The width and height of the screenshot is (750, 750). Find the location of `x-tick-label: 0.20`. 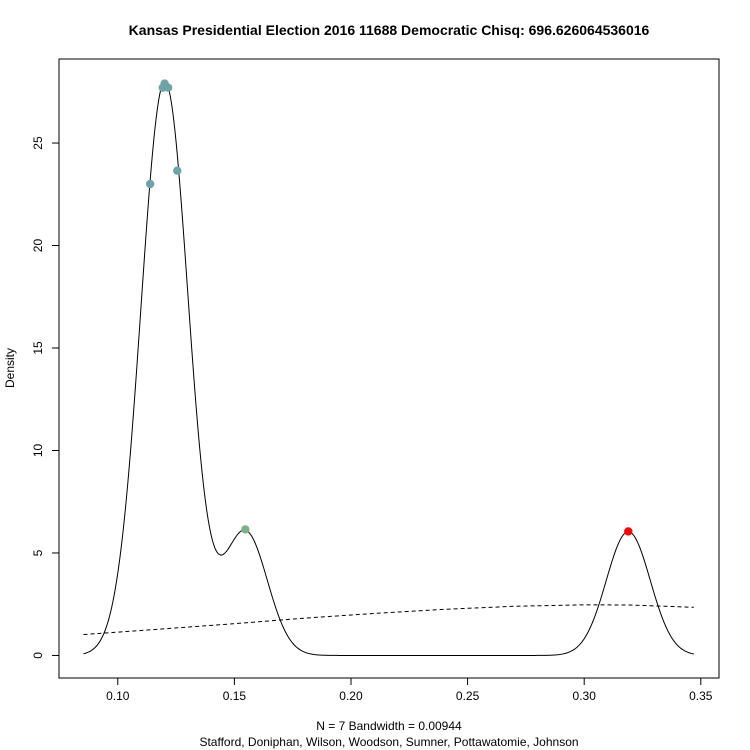

x-tick-label: 0.20 is located at coordinates (351, 696).